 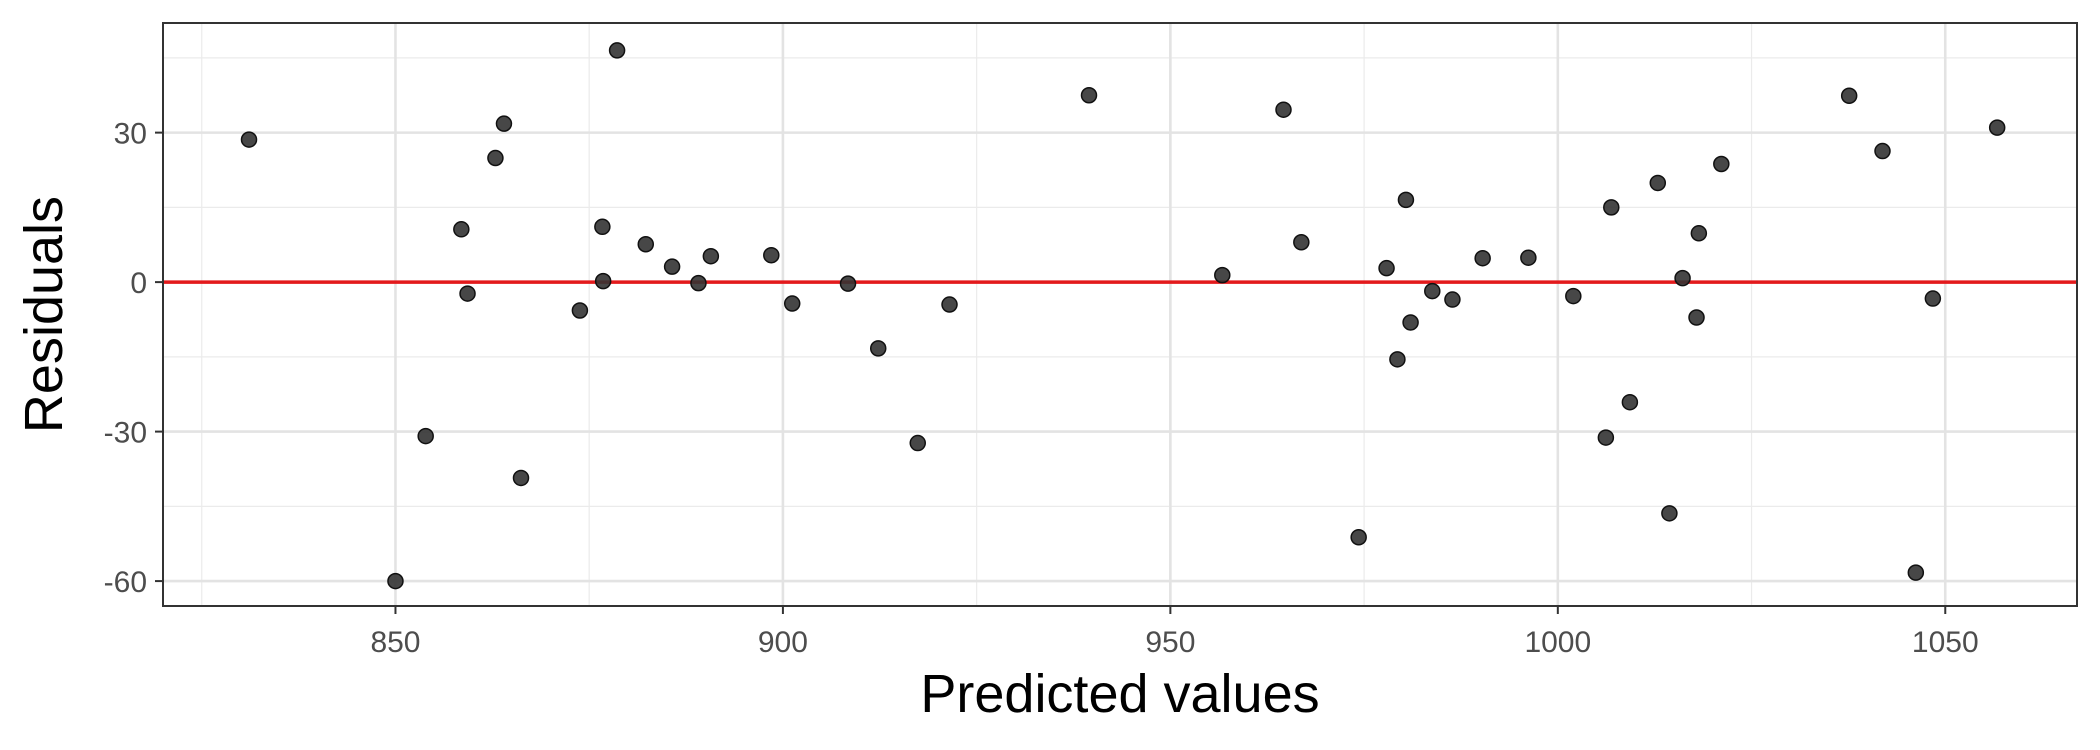 I want to click on x-axis-ticks: 850 900 950 1000 1050, so click(x=1174, y=632).